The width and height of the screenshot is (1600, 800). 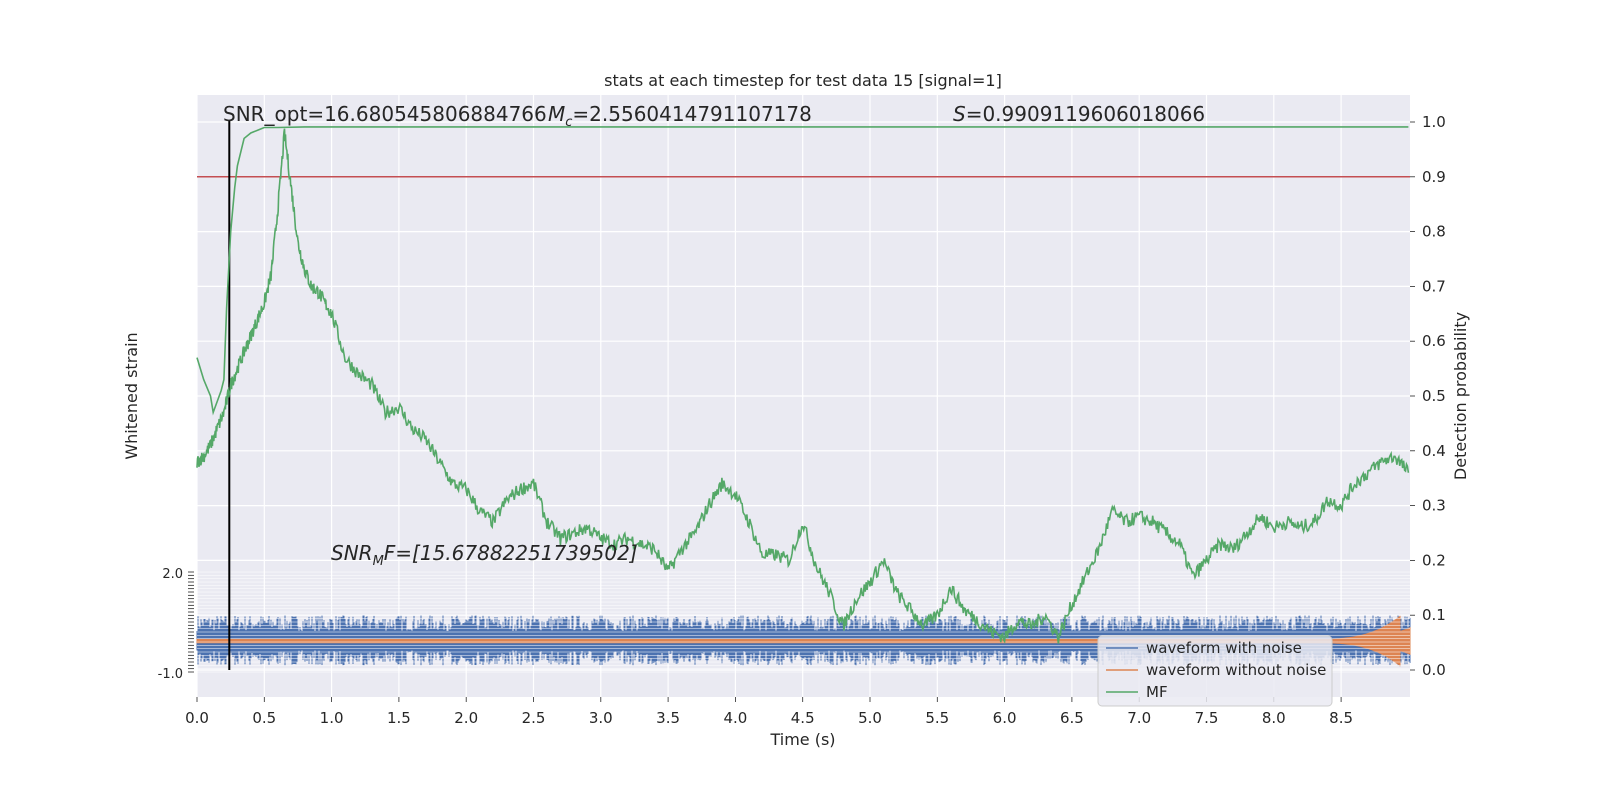 I want to click on s-annotation: S=0.9909119606018066, so click(x=1079, y=114).